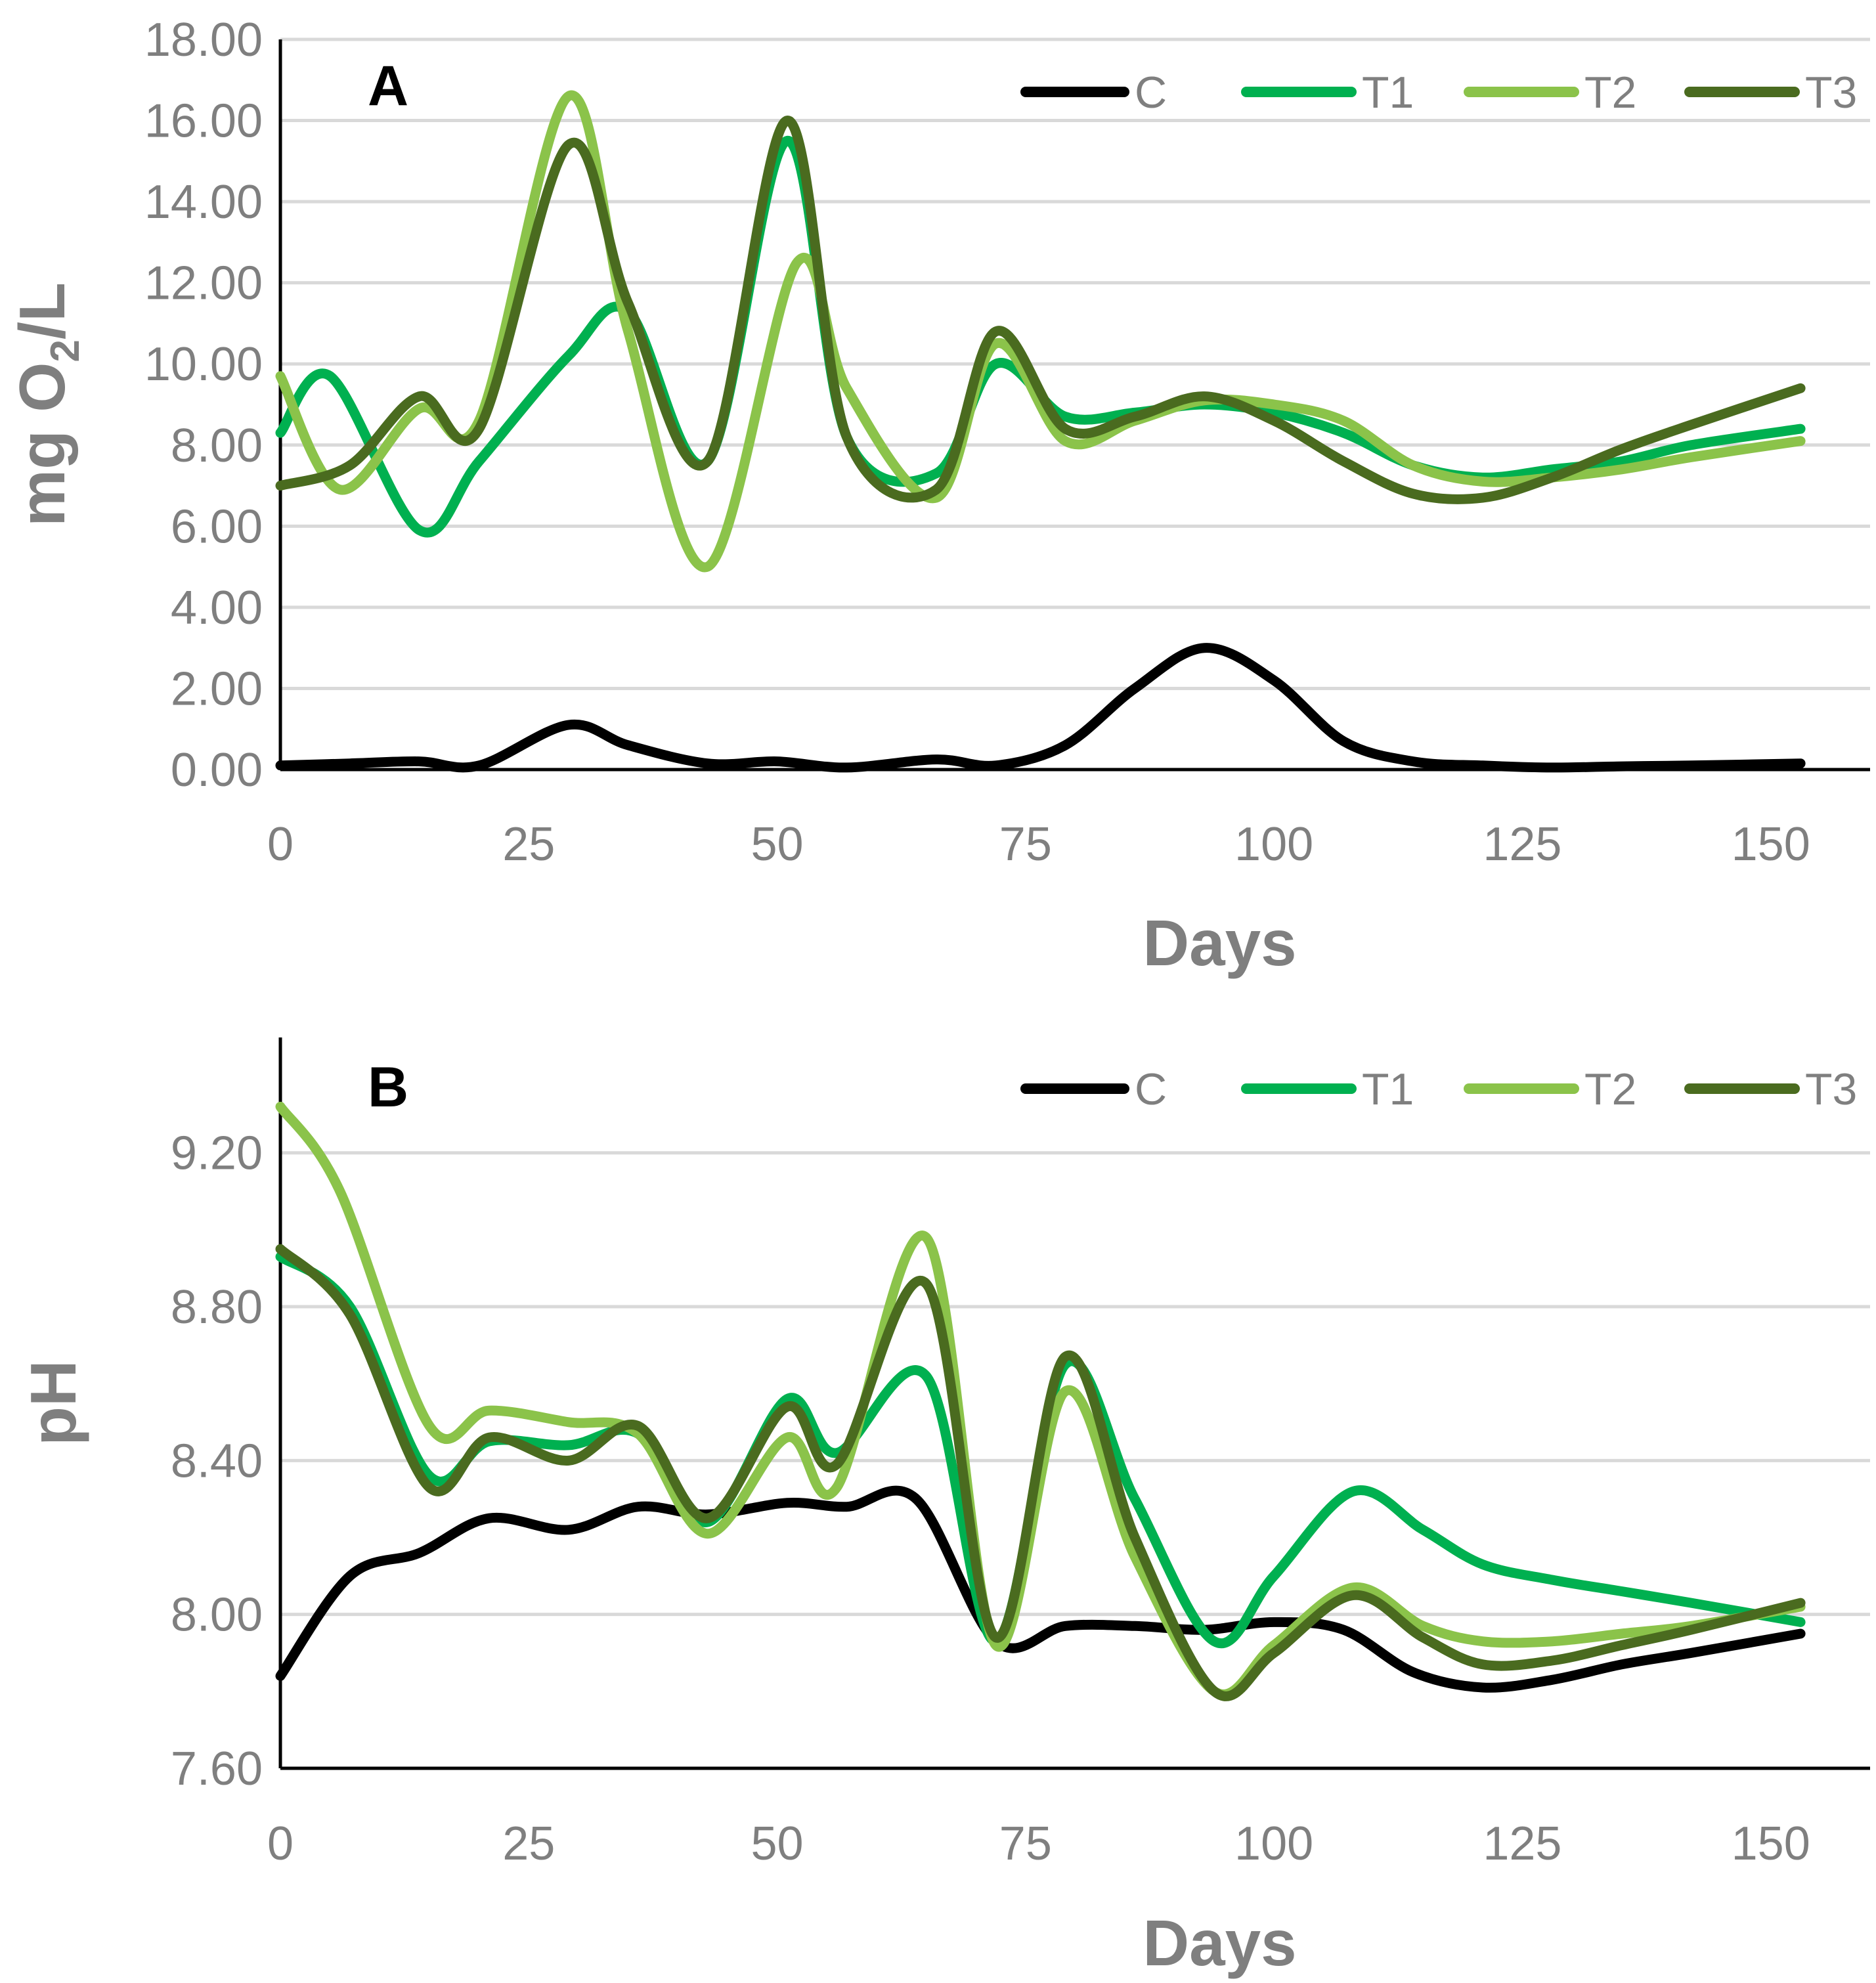 This screenshot has height=1983, width=1876. I want to click on y-tick-label: 10.00, so click(203, 364).